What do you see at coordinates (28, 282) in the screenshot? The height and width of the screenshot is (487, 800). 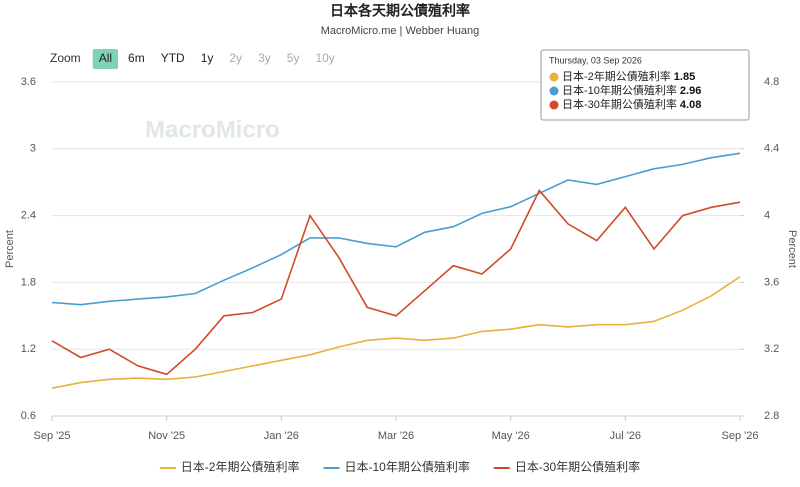 I see `y-tick-label: 1.8` at bounding box center [28, 282].